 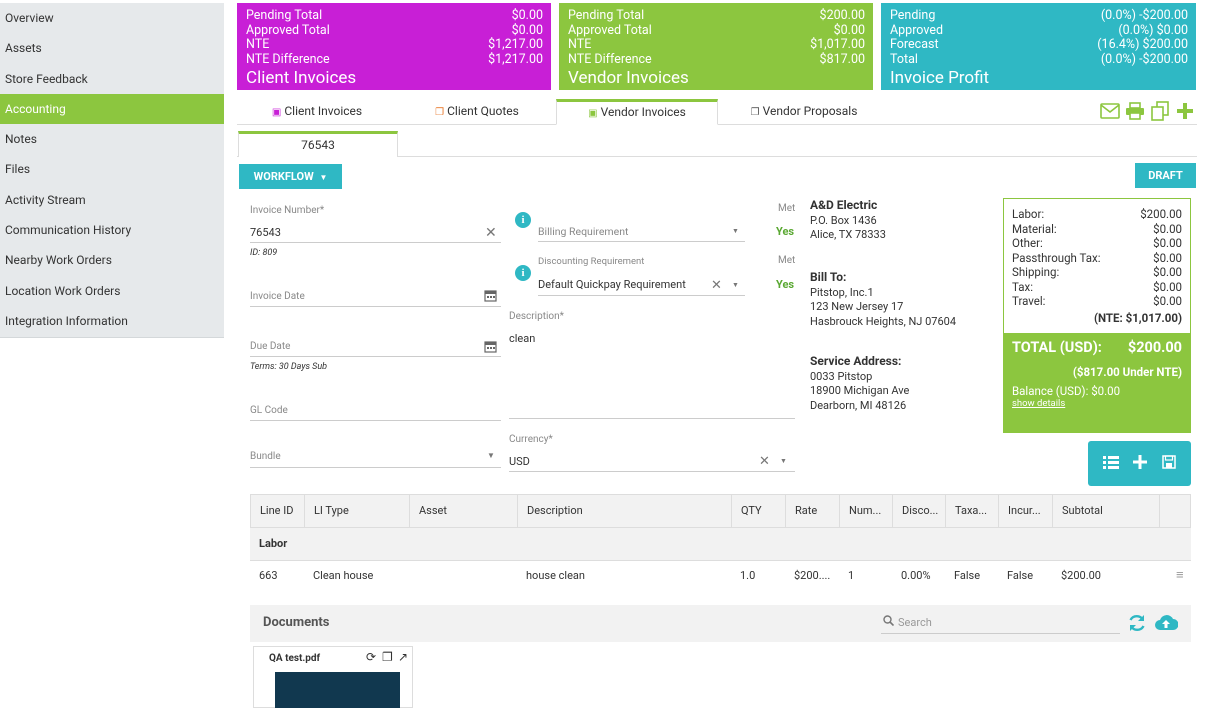 What do you see at coordinates (46, 78) in the screenshot?
I see `sidebar-item-store-feedback: Store Feedback` at bounding box center [46, 78].